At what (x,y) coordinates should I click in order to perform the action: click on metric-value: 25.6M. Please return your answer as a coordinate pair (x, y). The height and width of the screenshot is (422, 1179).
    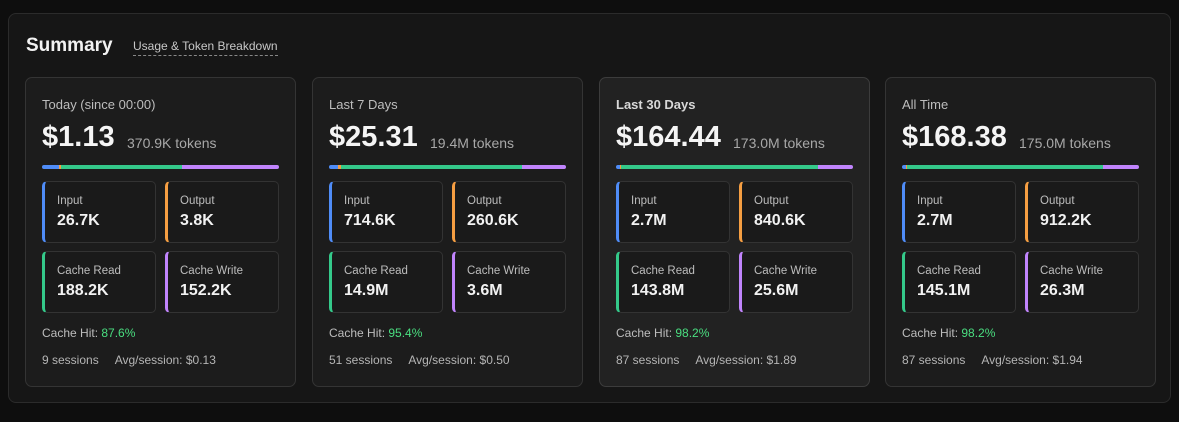
    Looking at the image, I should click on (776, 290).